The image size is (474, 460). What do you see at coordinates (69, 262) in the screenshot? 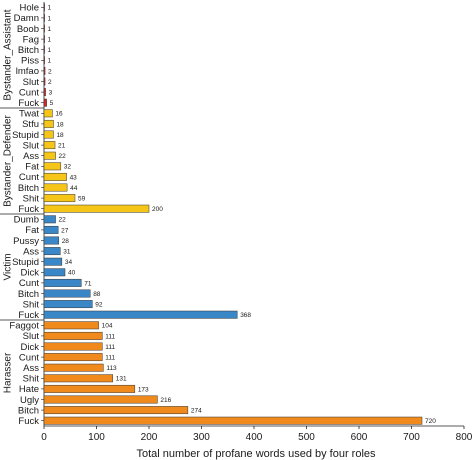
I see `data-label: 34` at bounding box center [69, 262].